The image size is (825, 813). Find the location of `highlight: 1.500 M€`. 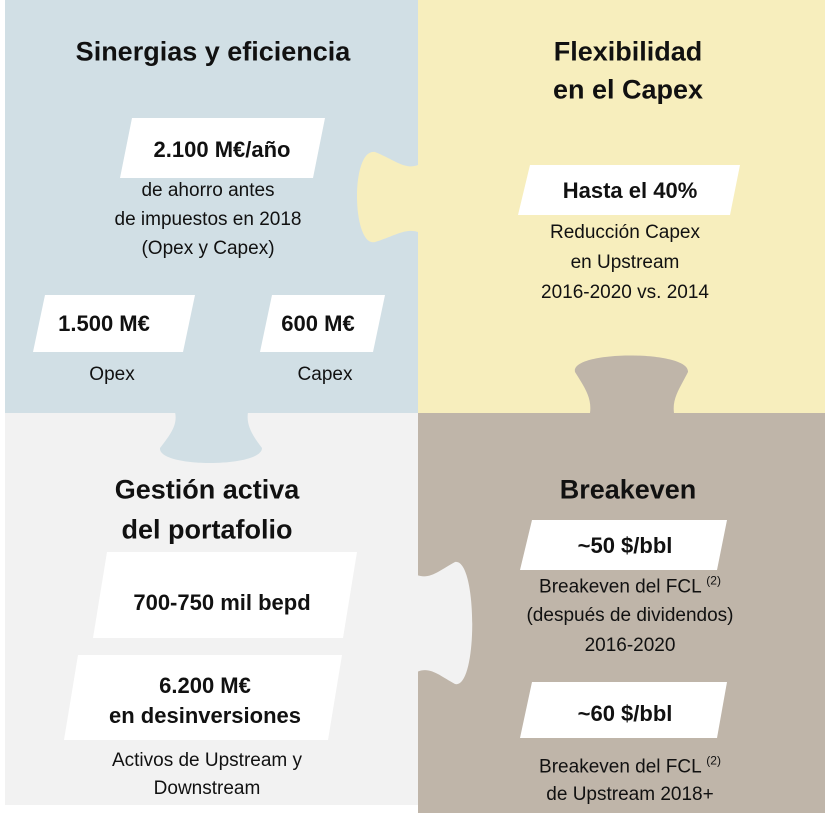

highlight: 1.500 M€ is located at coordinates (104, 323).